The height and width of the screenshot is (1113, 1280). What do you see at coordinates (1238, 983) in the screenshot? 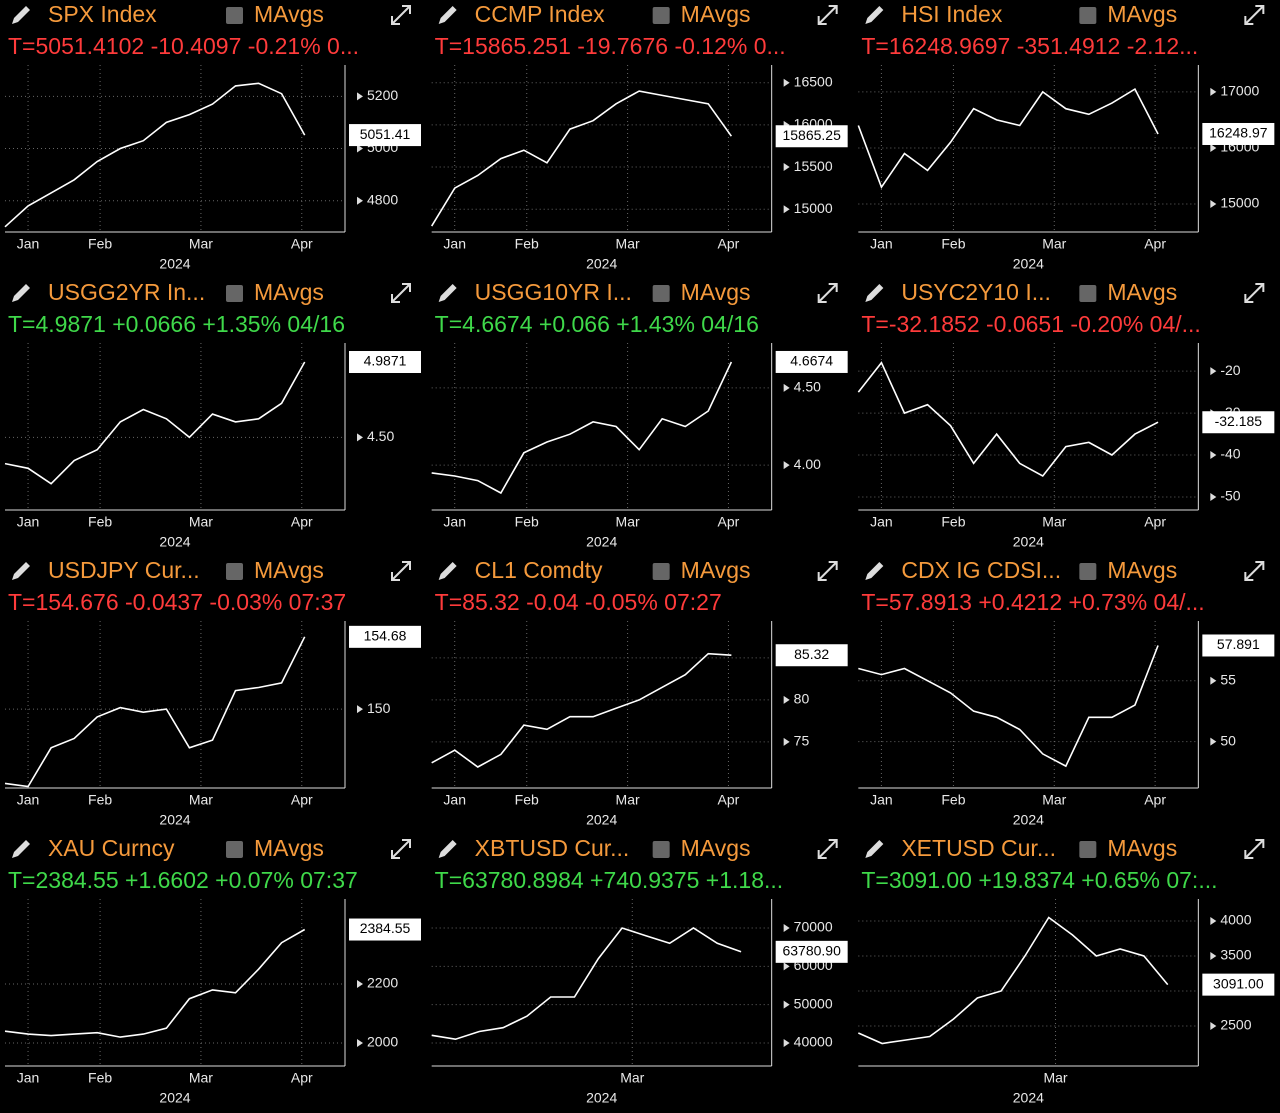
I see `last-value-label: 3091.00` at bounding box center [1238, 983].